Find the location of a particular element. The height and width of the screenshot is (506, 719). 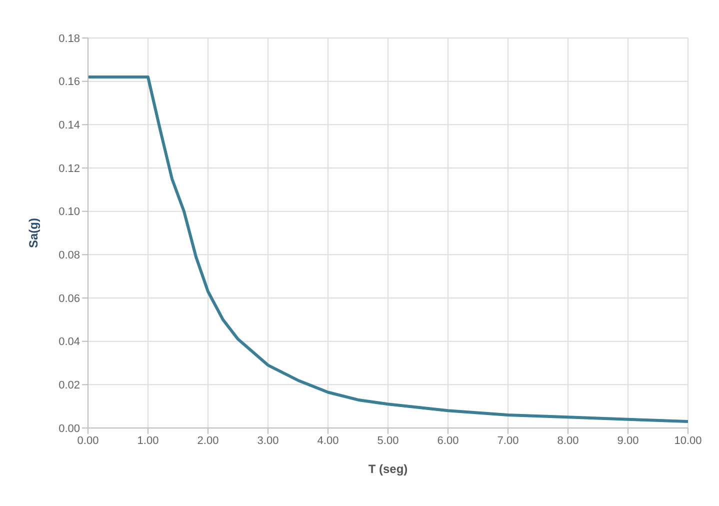

y-tick-label: 0.06 is located at coordinates (69, 298).